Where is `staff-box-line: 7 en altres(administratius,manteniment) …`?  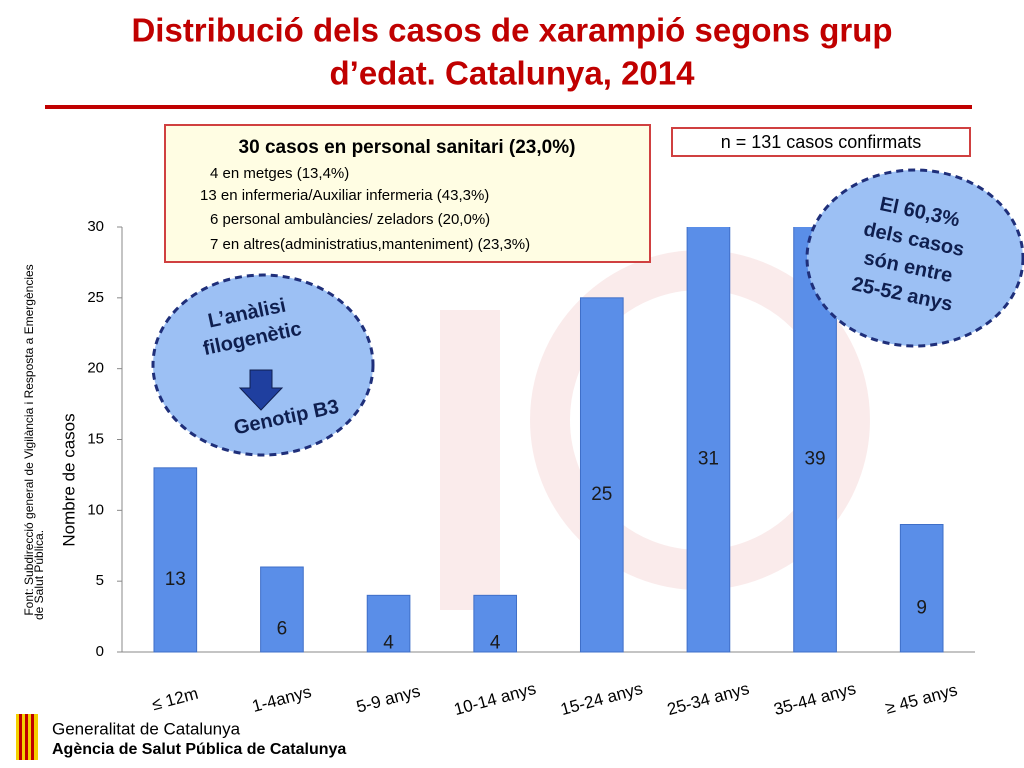
staff-box-line: 7 en altres(administratius,manteniment) … is located at coordinates (370, 244).